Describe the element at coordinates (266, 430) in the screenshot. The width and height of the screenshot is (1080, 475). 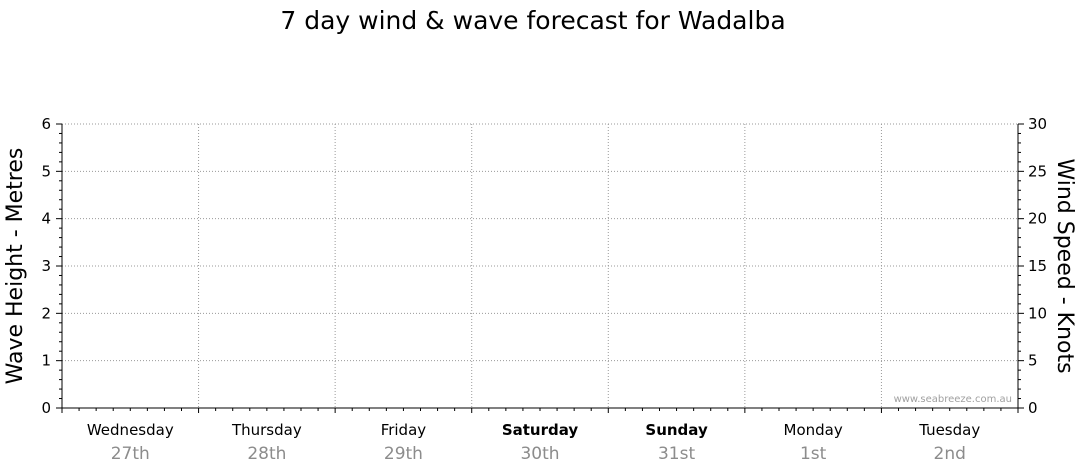
I see `day-label-name: Thursday` at that location.